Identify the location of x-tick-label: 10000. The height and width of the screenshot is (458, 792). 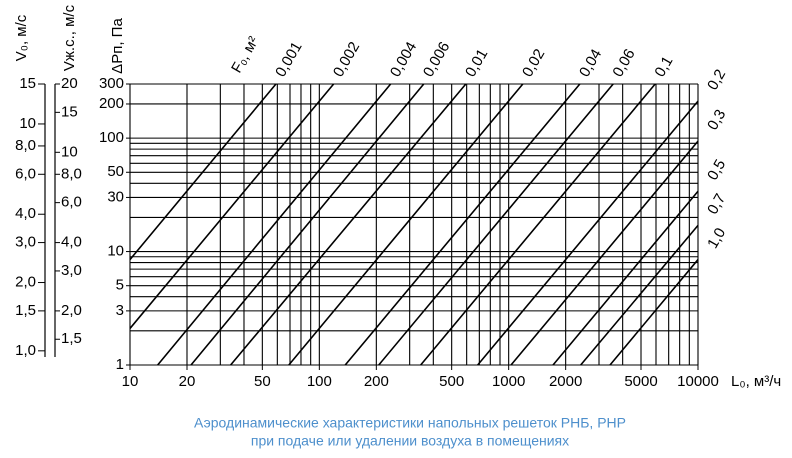
(698, 381).